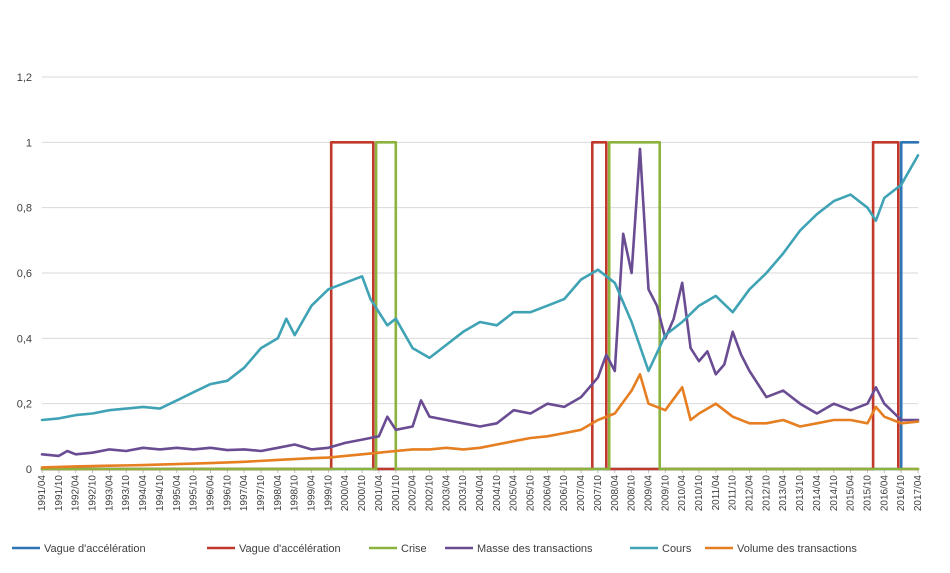 The height and width of the screenshot is (573, 950). Describe the element at coordinates (665, 493) in the screenshot. I see `x-tick-label: 2009/10` at that location.